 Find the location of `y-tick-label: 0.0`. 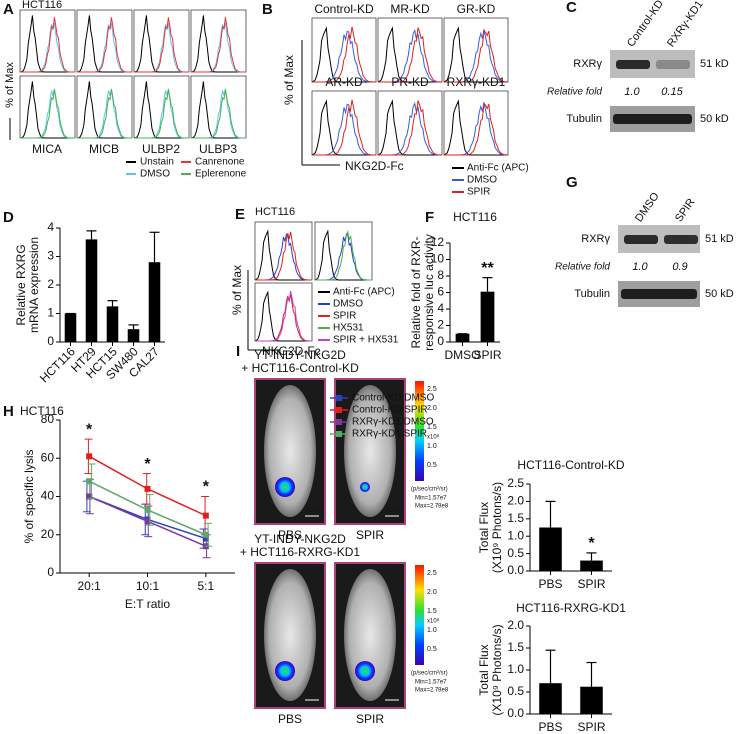

y-tick-label: 0.0 is located at coordinates (515, 570).